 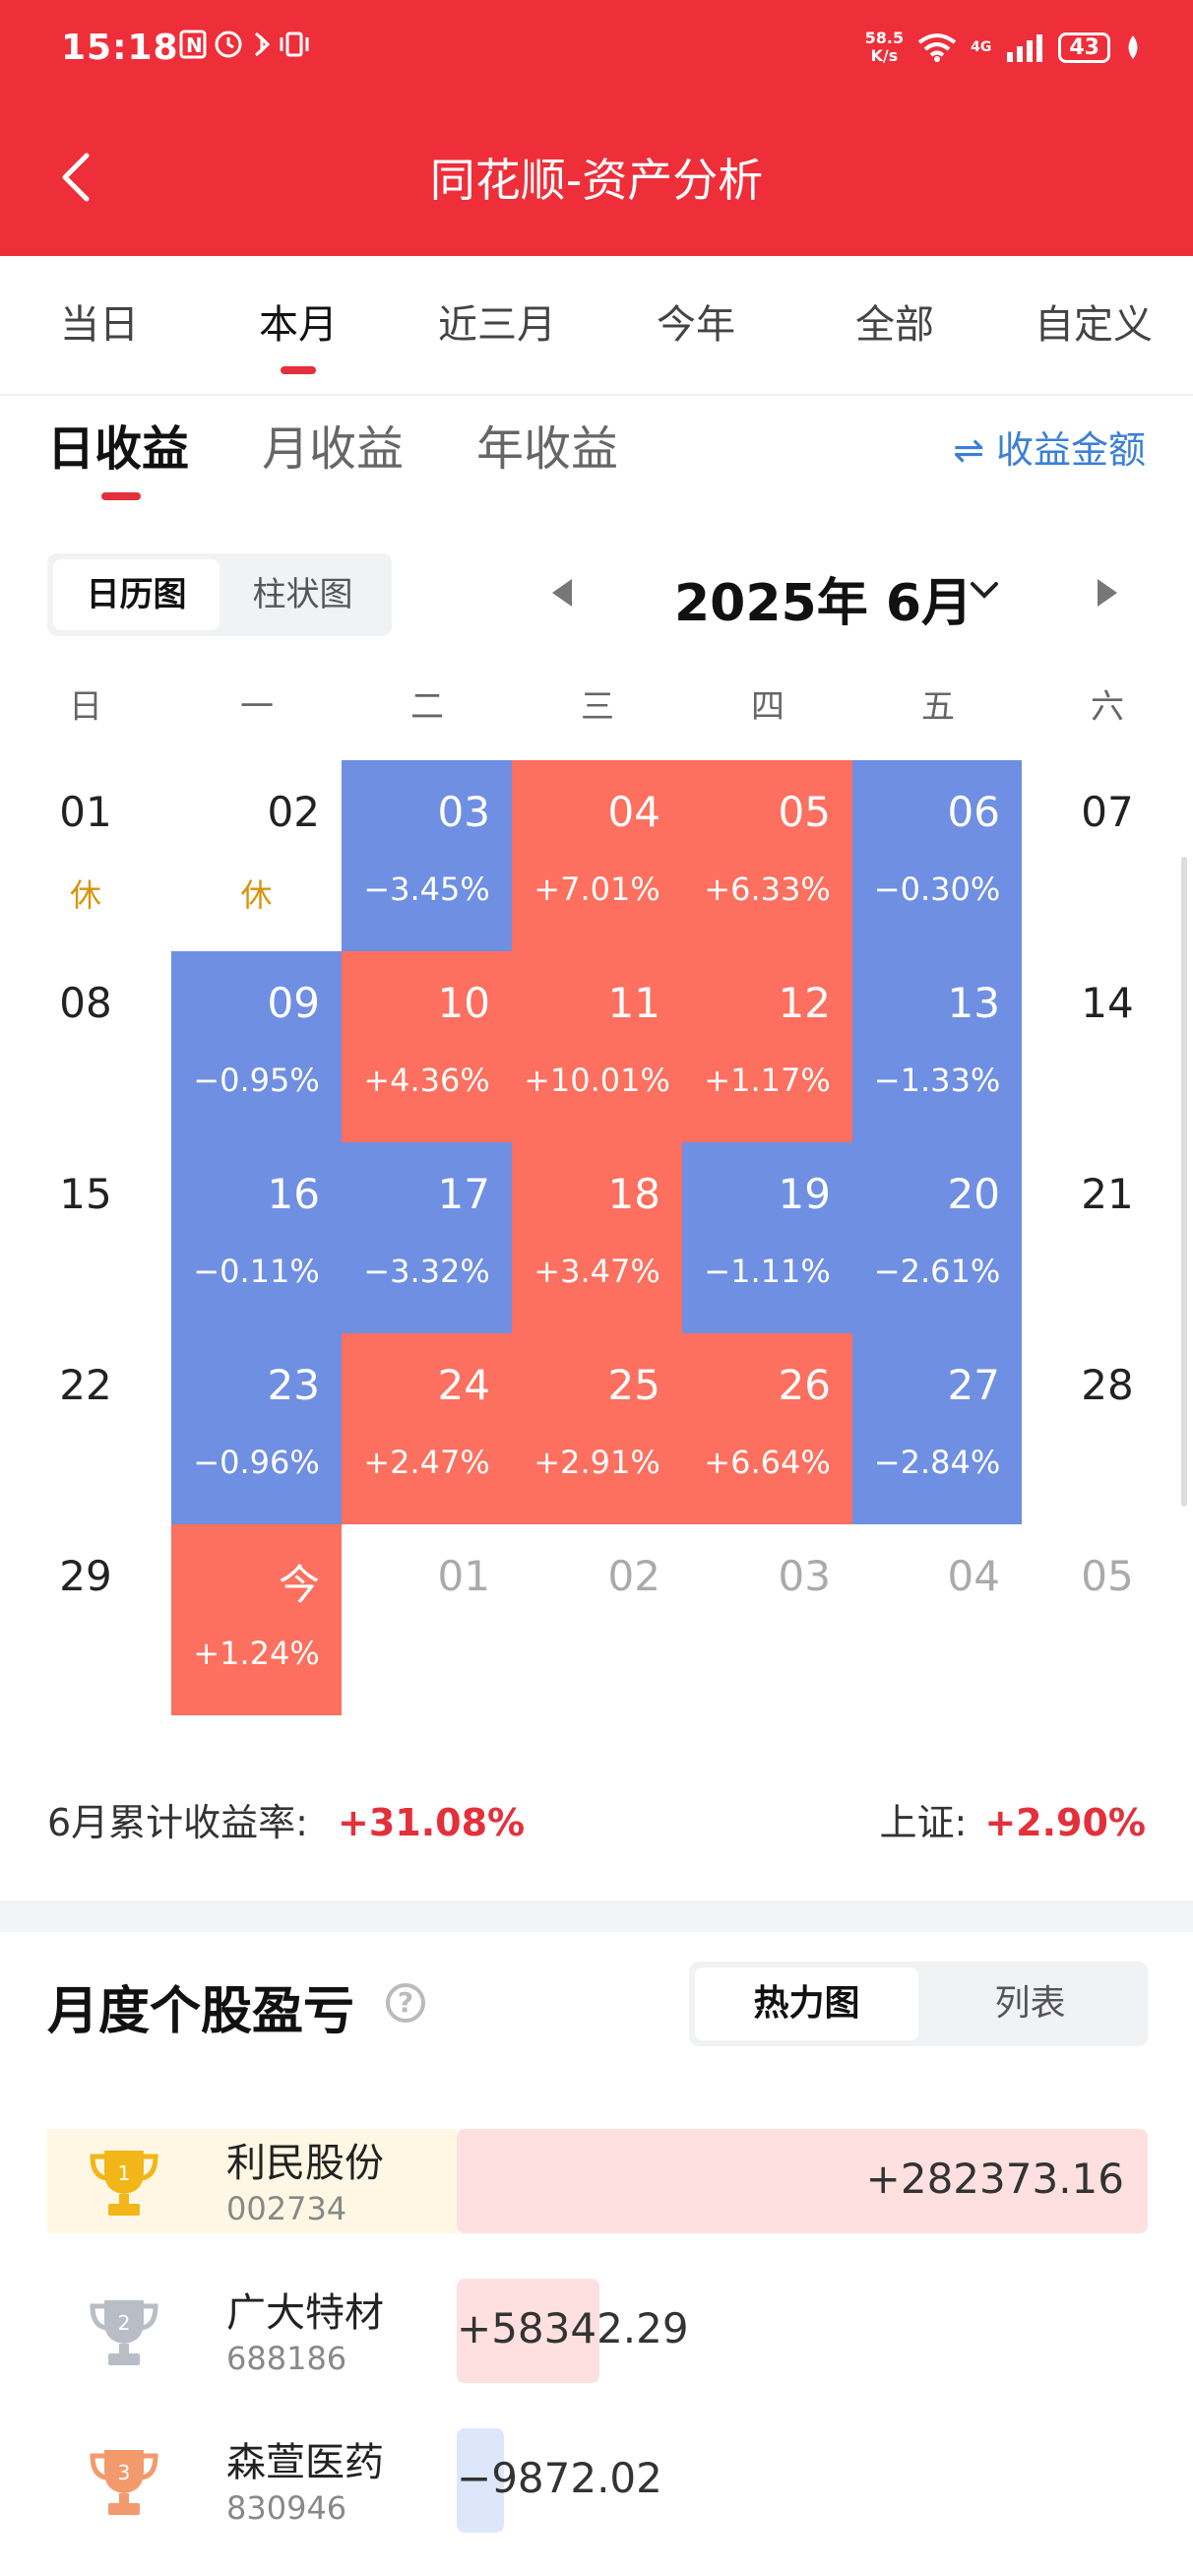 I want to click on tab-custom: 自定义, so click(x=1094, y=325).